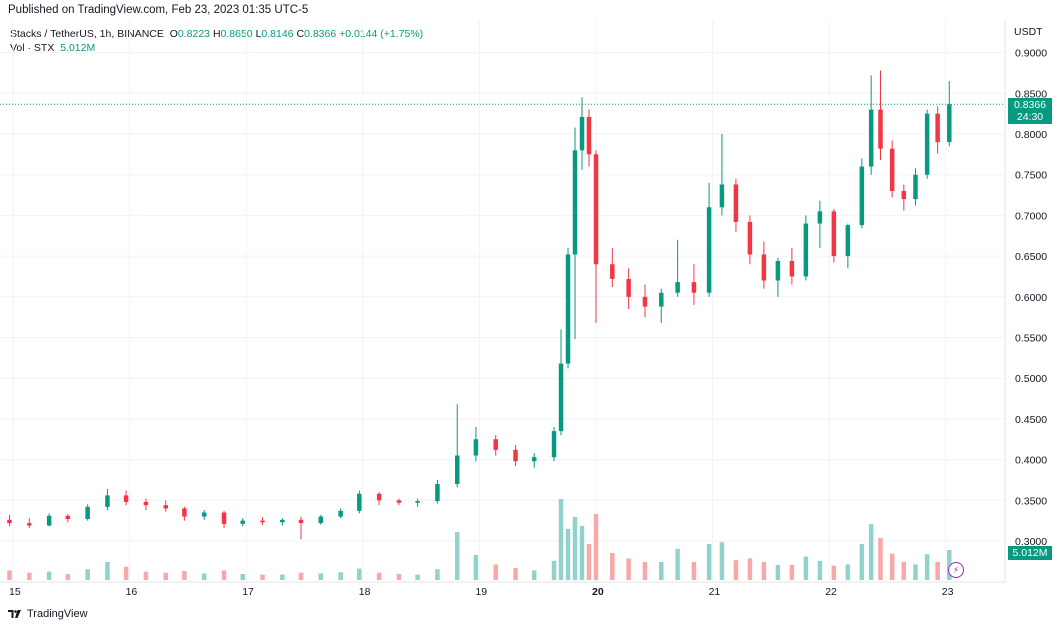 The width and height of the screenshot is (1060, 628). Describe the element at coordinates (1031, 379) in the screenshot. I see `price-tick-label: 0.5000` at that location.